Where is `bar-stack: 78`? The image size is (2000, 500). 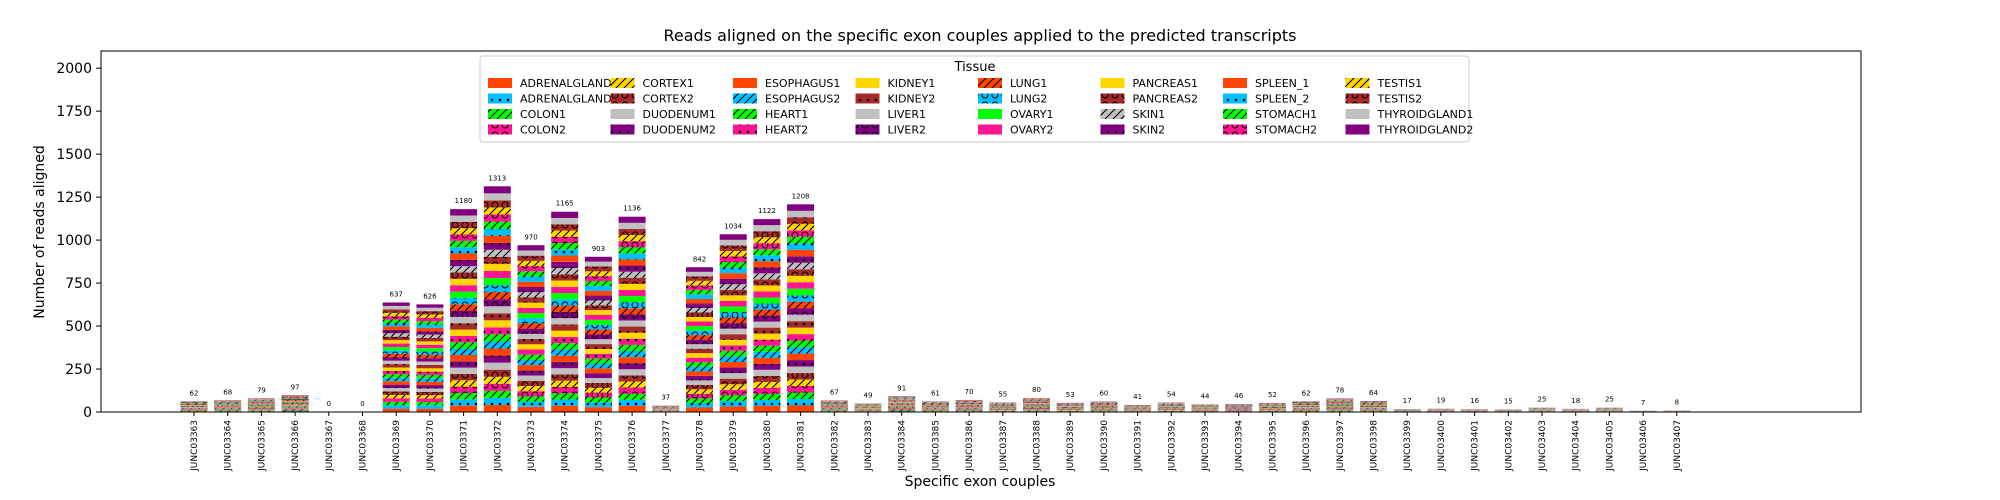
bar-stack: 78 is located at coordinates (1340, 399).